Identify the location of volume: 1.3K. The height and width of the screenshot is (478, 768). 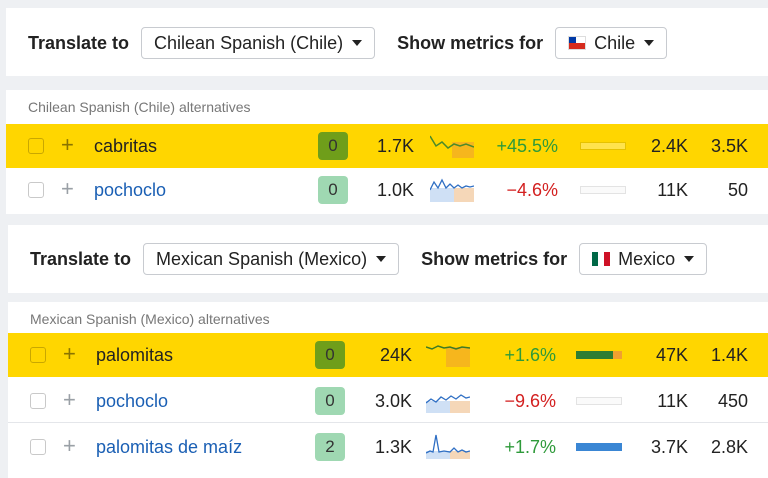
(393, 447).